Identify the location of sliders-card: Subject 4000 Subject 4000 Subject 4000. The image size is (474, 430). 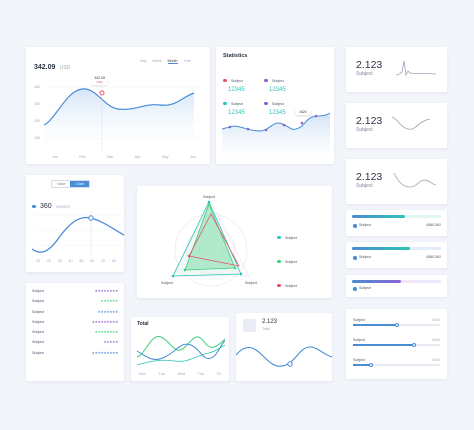
(396, 344).